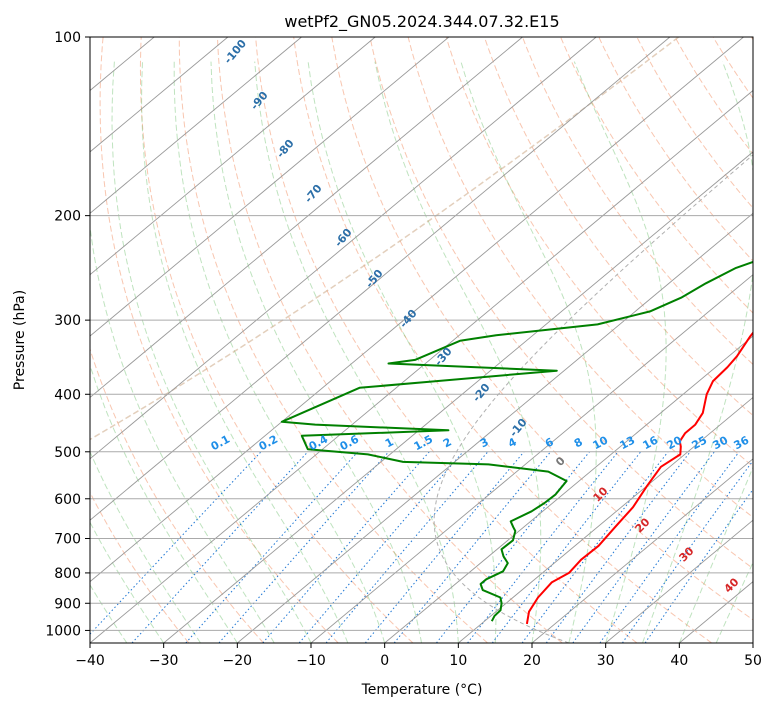 This screenshot has height=708, width=775. I want to click on x-tick-label: 40, so click(679, 661).